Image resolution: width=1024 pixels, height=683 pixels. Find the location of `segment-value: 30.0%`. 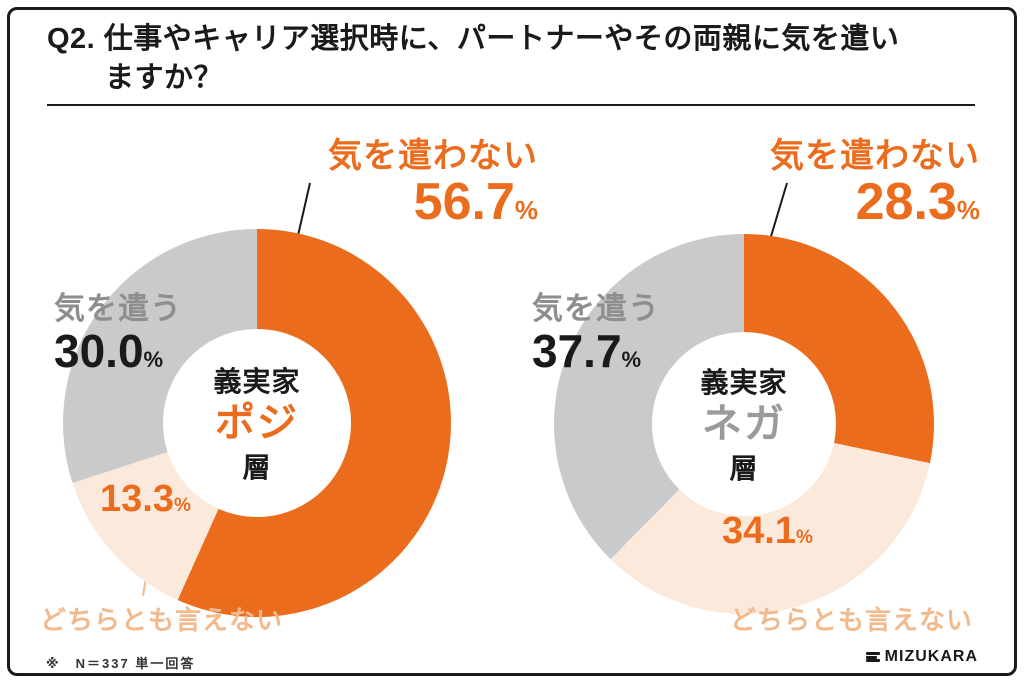

segment-value: 30.0% is located at coordinates (118, 351).